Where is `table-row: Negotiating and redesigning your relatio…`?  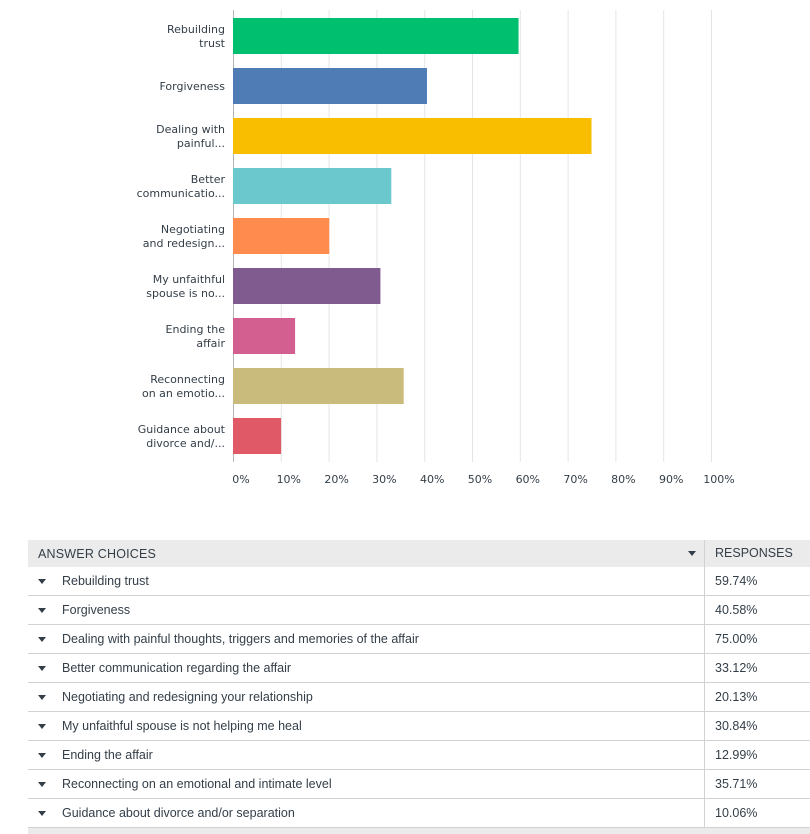
table-row: Negotiating and redesigning your relatio… is located at coordinates (419, 697).